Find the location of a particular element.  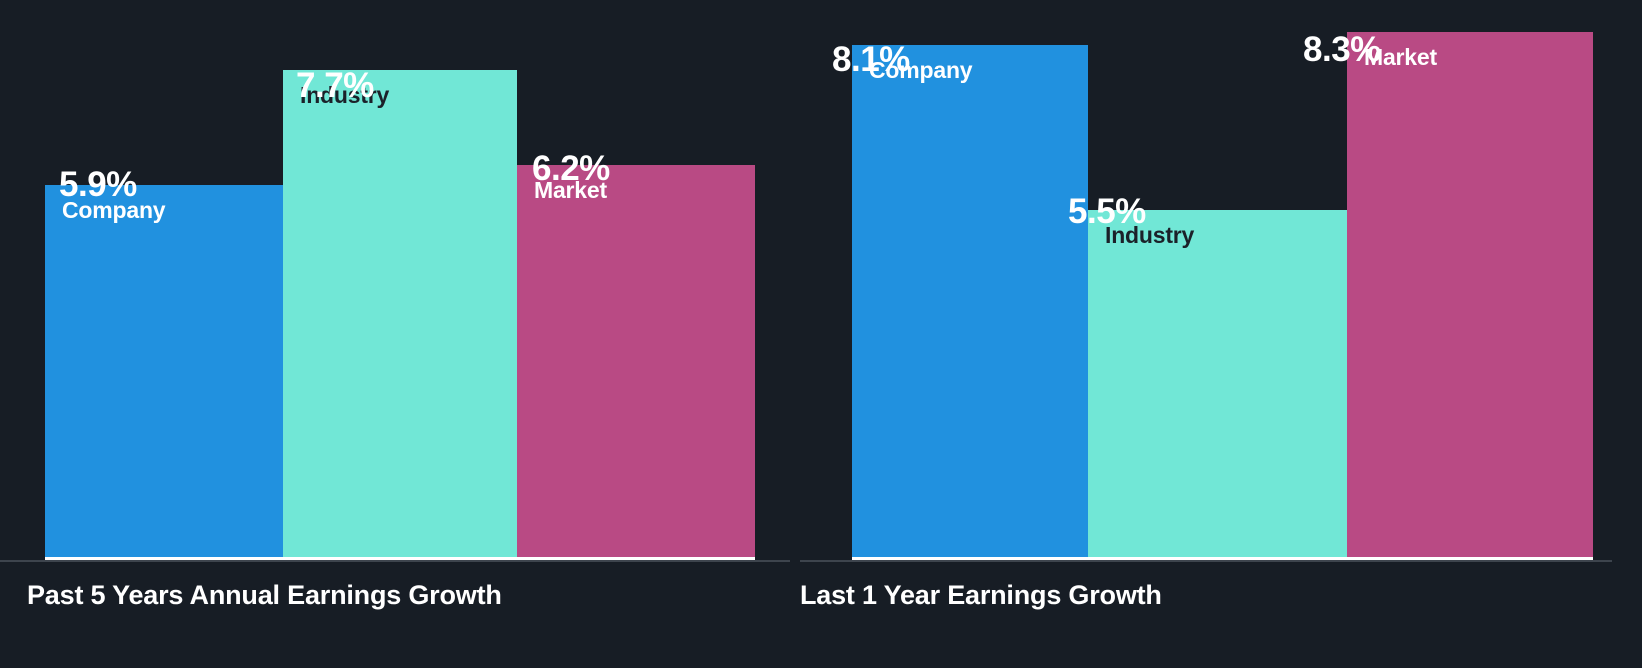

value-label-company: 5.9% is located at coordinates (98, 184).